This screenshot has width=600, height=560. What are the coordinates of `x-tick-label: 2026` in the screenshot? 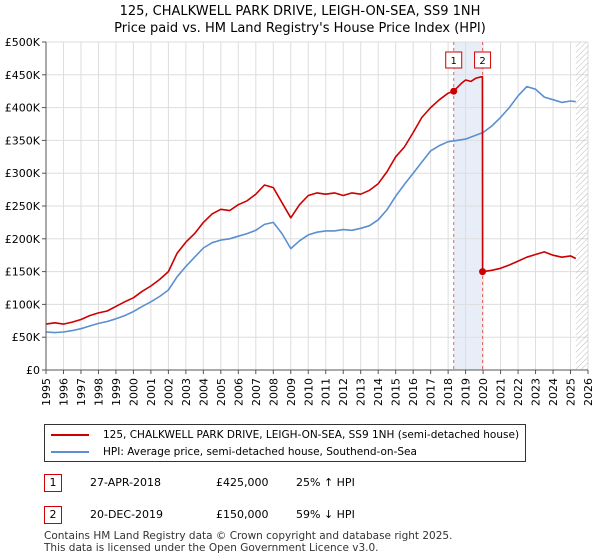 It's located at (588, 392).